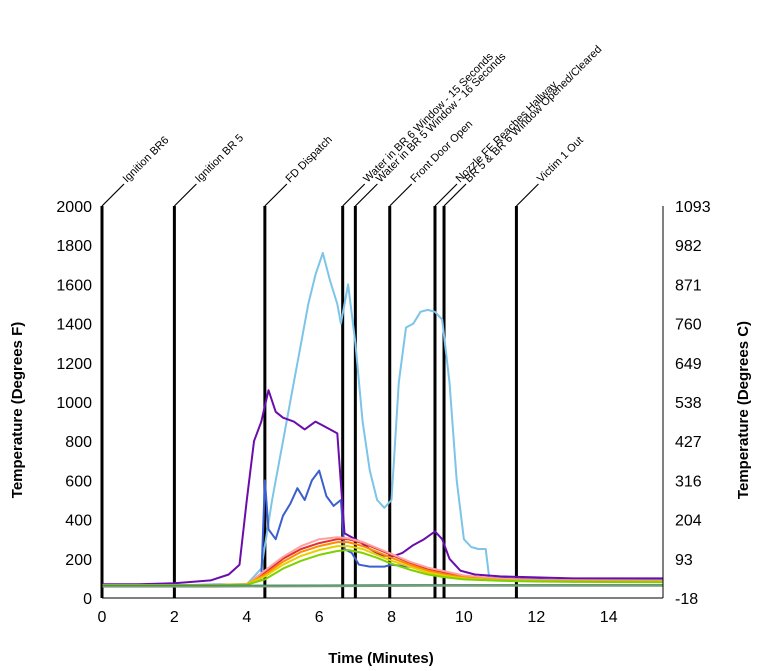 The height and width of the screenshot is (671, 757). Describe the element at coordinates (688, 521) in the screenshot. I see `y2-tick-label: 204` at that location.